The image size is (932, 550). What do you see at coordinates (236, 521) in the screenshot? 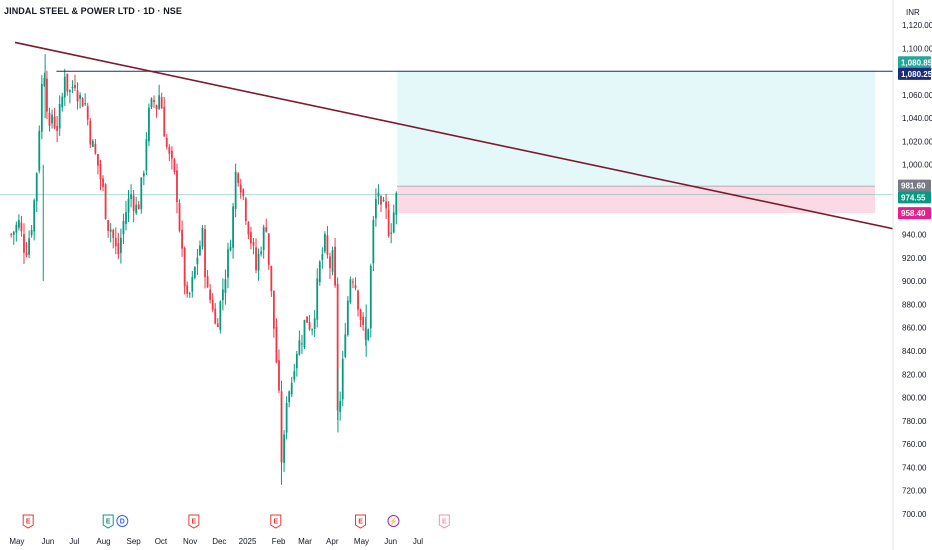
I see `events-row: E E D E E E ⚡ E` at bounding box center [236, 521].